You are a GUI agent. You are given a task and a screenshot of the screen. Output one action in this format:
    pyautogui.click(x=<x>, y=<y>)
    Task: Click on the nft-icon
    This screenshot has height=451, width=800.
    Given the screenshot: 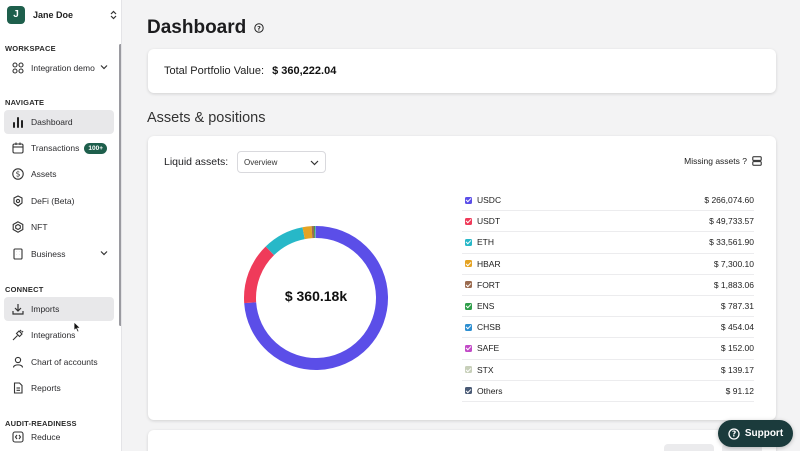 What is the action you would take?
    pyautogui.click(x=18, y=227)
    